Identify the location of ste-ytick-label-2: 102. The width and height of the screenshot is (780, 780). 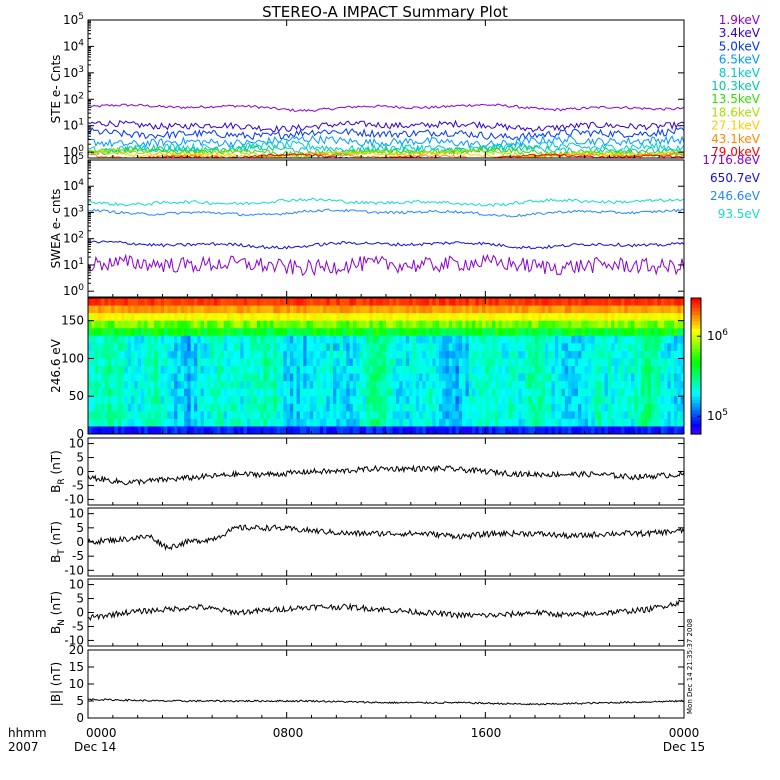
(73, 98).